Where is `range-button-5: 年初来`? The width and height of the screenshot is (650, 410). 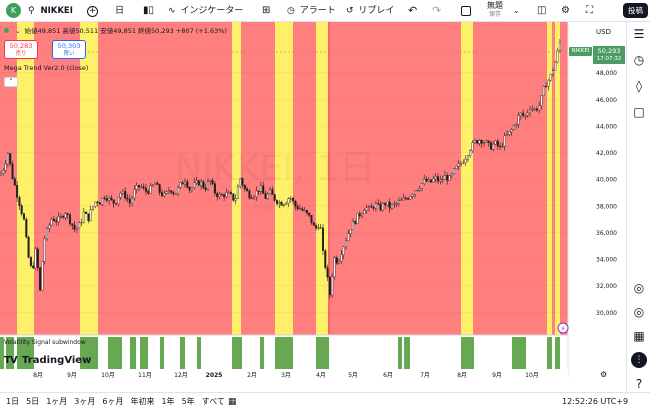
range-button-5: 年初来 is located at coordinates (142, 401).